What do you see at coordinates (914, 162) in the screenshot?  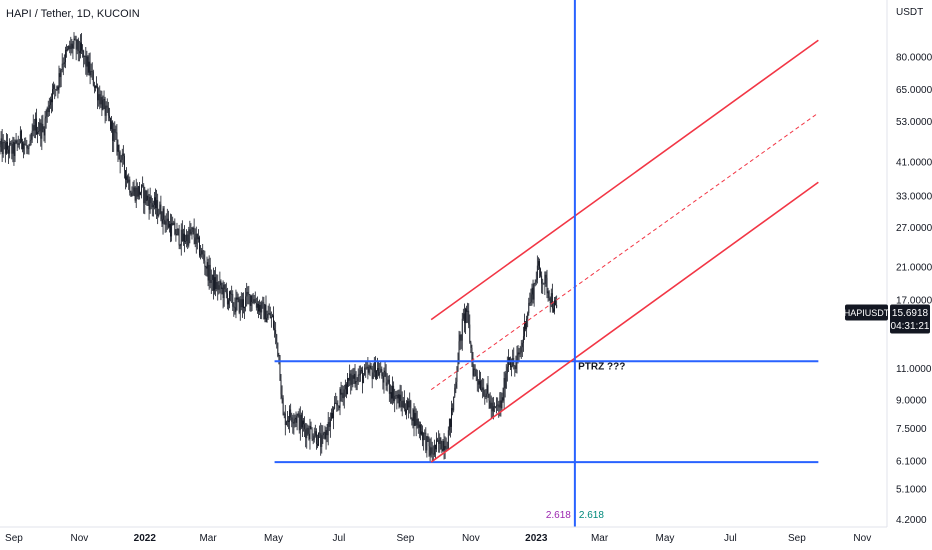 I see `price-axis-tick-label: 41.0000` at bounding box center [914, 162].